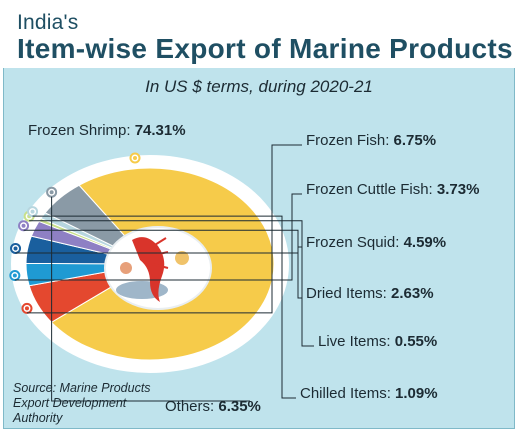 This screenshot has height=432, width=518. What do you see at coordinates (355, 242) in the screenshot?
I see `slice-label-name: Frozen Squid:` at bounding box center [355, 242].